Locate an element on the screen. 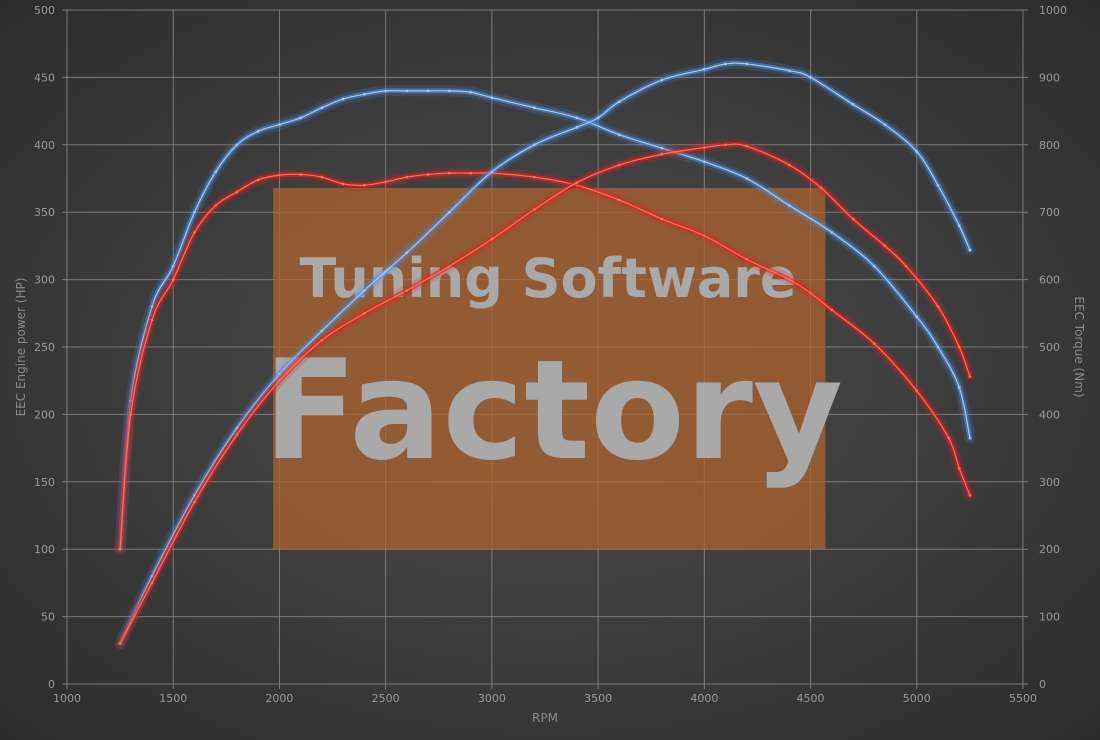  y-right-tick-label: 300 is located at coordinates (1049, 482).